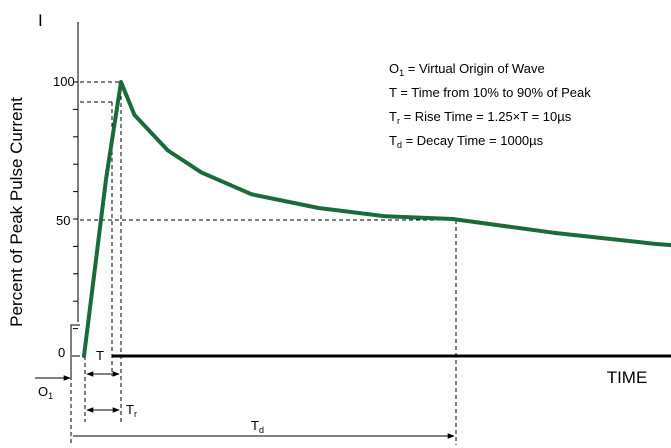 The height and width of the screenshot is (448, 671). Describe the element at coordinates (63, 220) in the screenshot. I see `y-tick-label-50: 50` at that location.